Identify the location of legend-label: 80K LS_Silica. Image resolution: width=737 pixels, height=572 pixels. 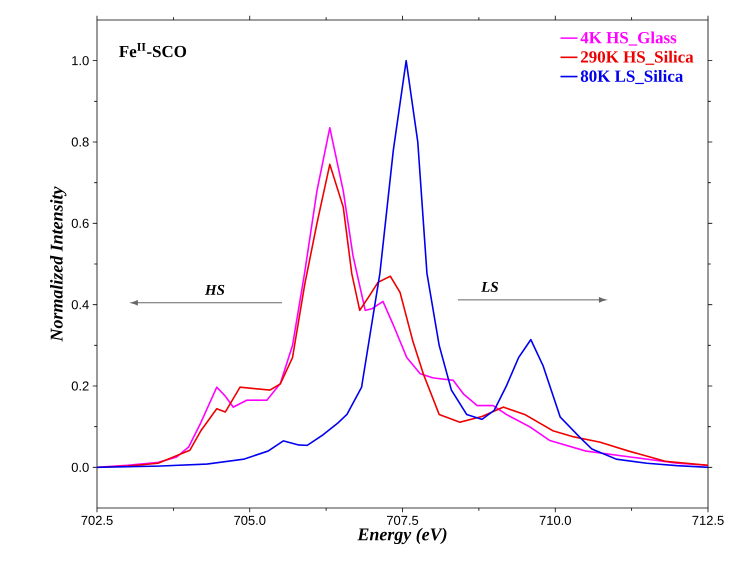
(632, 77).